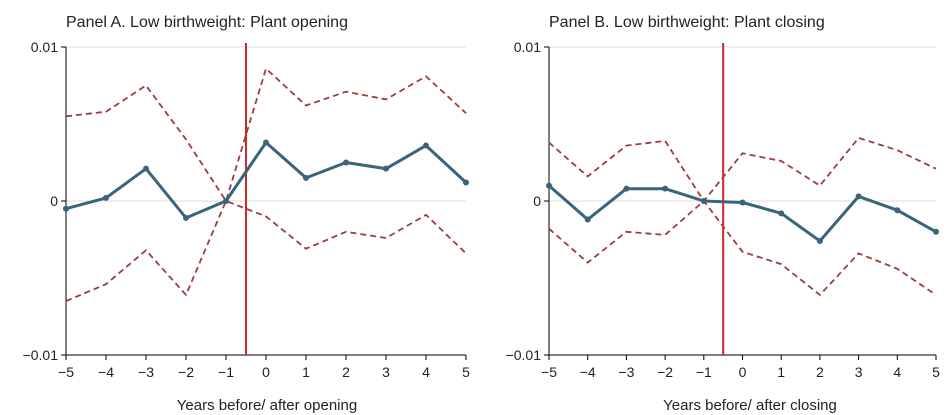  I want to click on panel-title: Panel A. Low birthweight: Plant opening, so click(207, 22).